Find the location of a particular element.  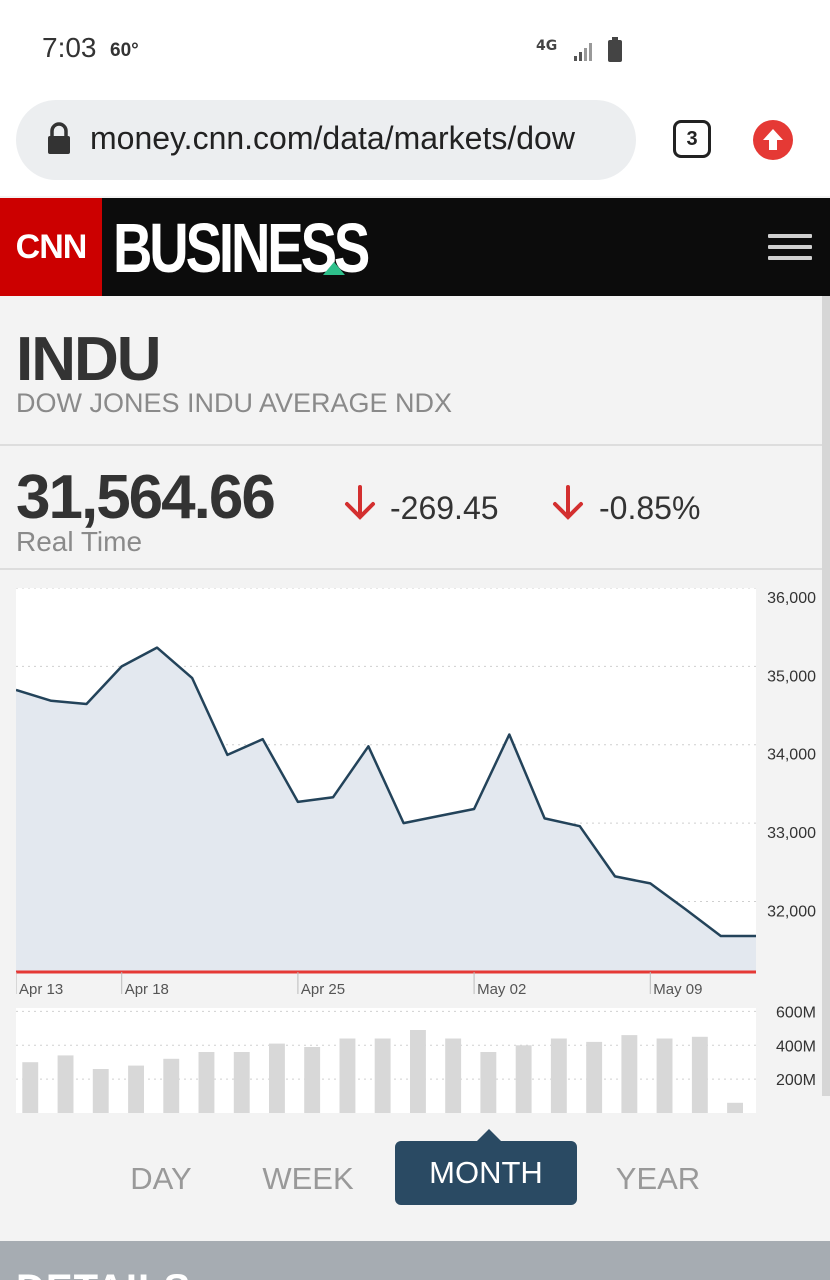

volume-tick-label: 400M is located at coordinates (796, 1046).